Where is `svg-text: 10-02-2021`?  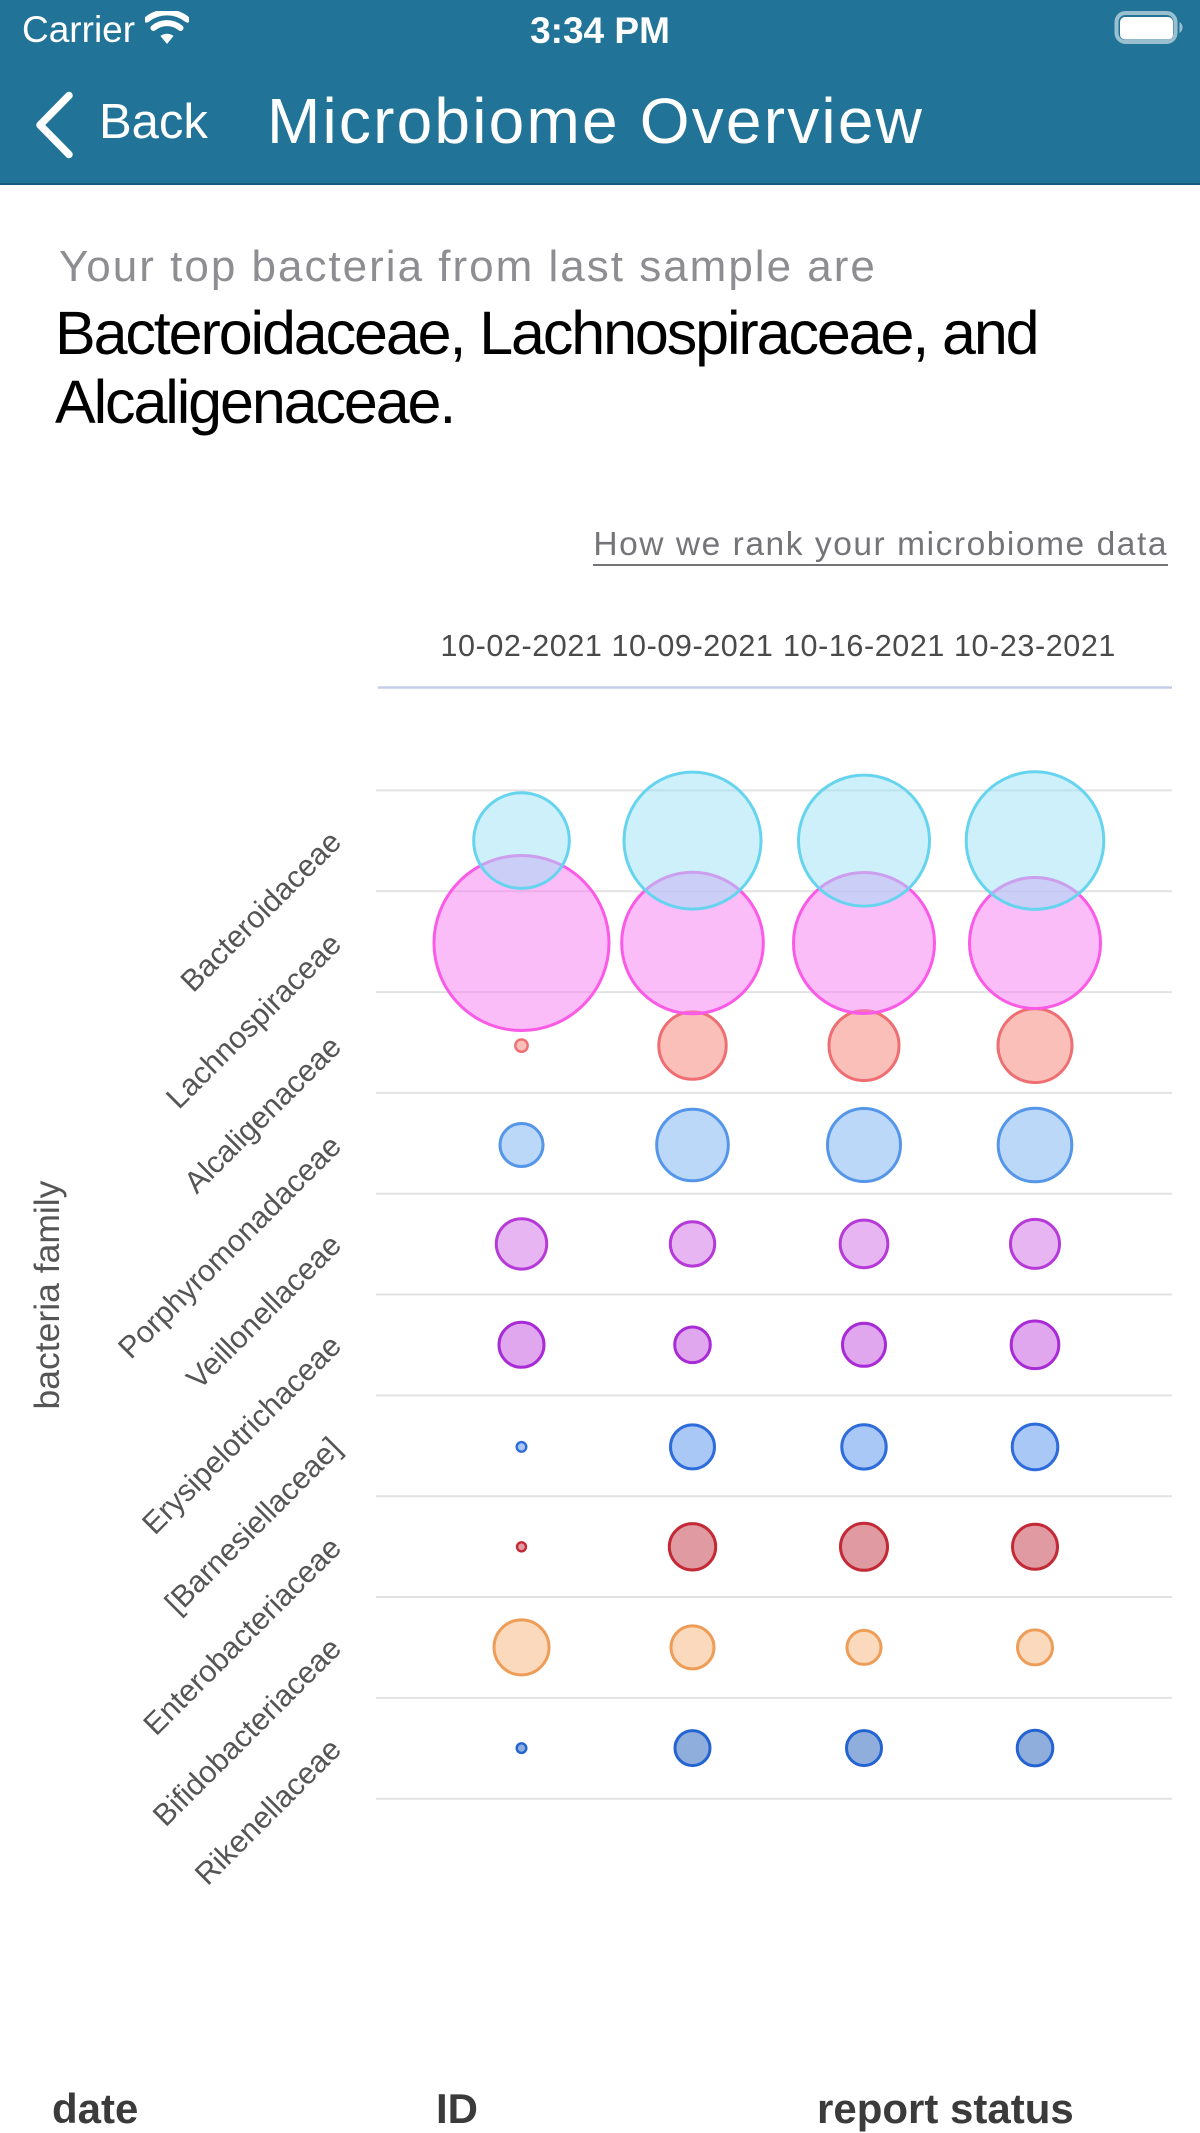 svg-text: 10-02-2021 is located at coordinates (521, 646).